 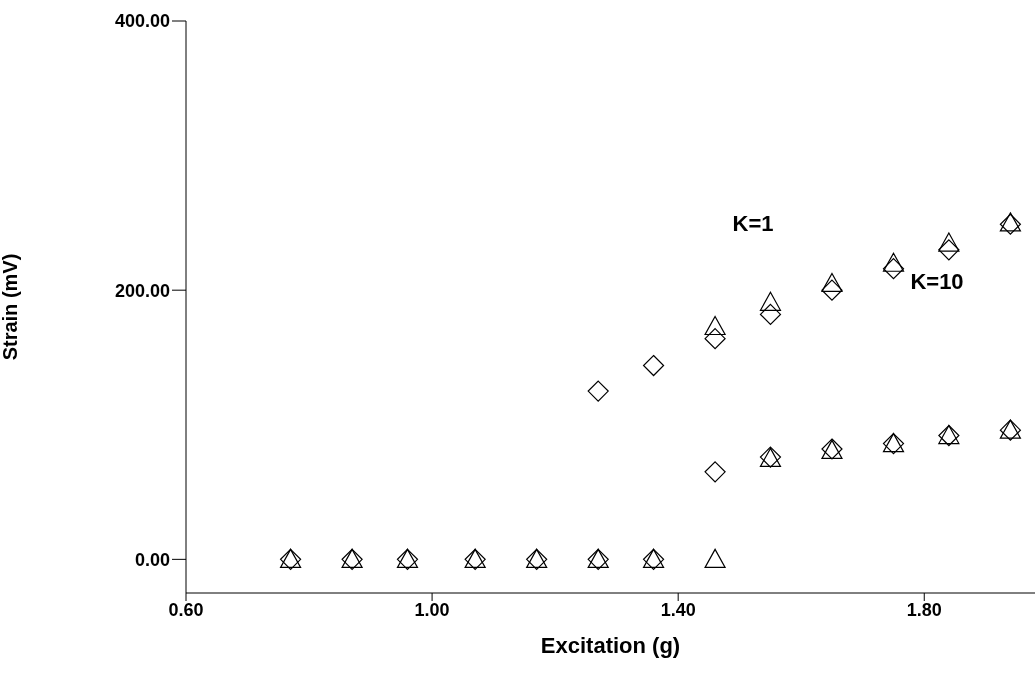 I want to click on x-tick-label: 0.60, so click(x=186, y=609).